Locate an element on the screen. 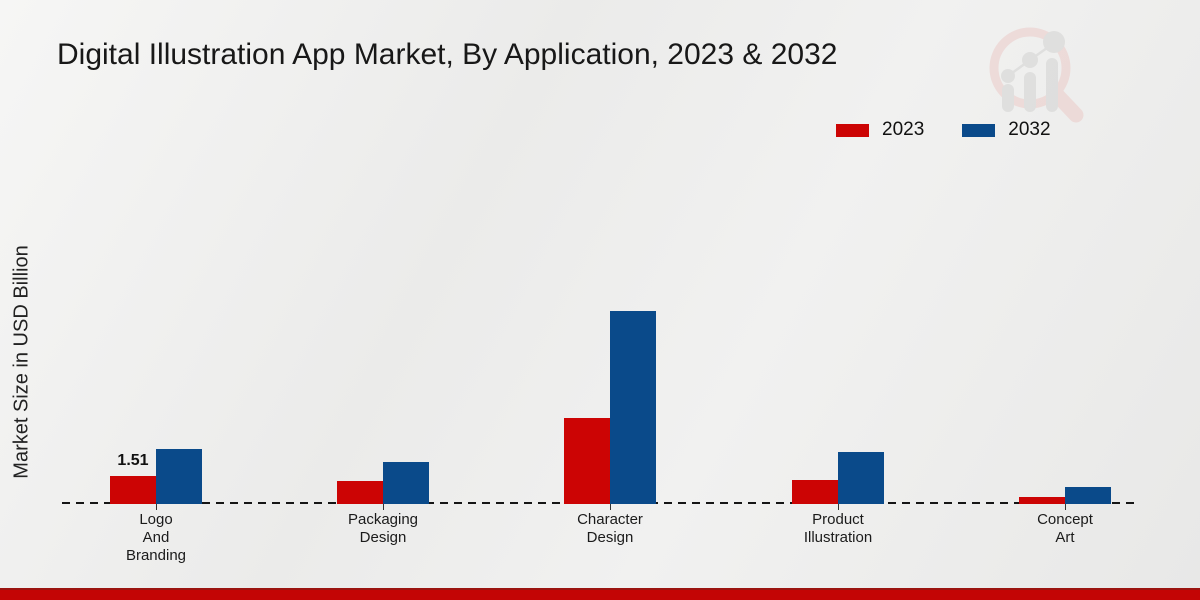 This screenshot has width=1200, height=600. market-research-future-logo-watermark is located at coordinates (1035, 73).